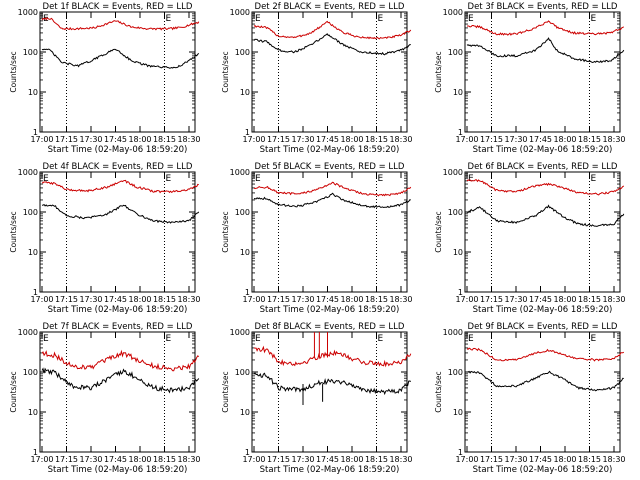 This screenshot has width=640, height=480. What do you see at coordinates (543, 327) in the screenshot?
I see `chart-title: Det 9f BLACK = Events, RED = LLD` at bounding box center [543, 327].